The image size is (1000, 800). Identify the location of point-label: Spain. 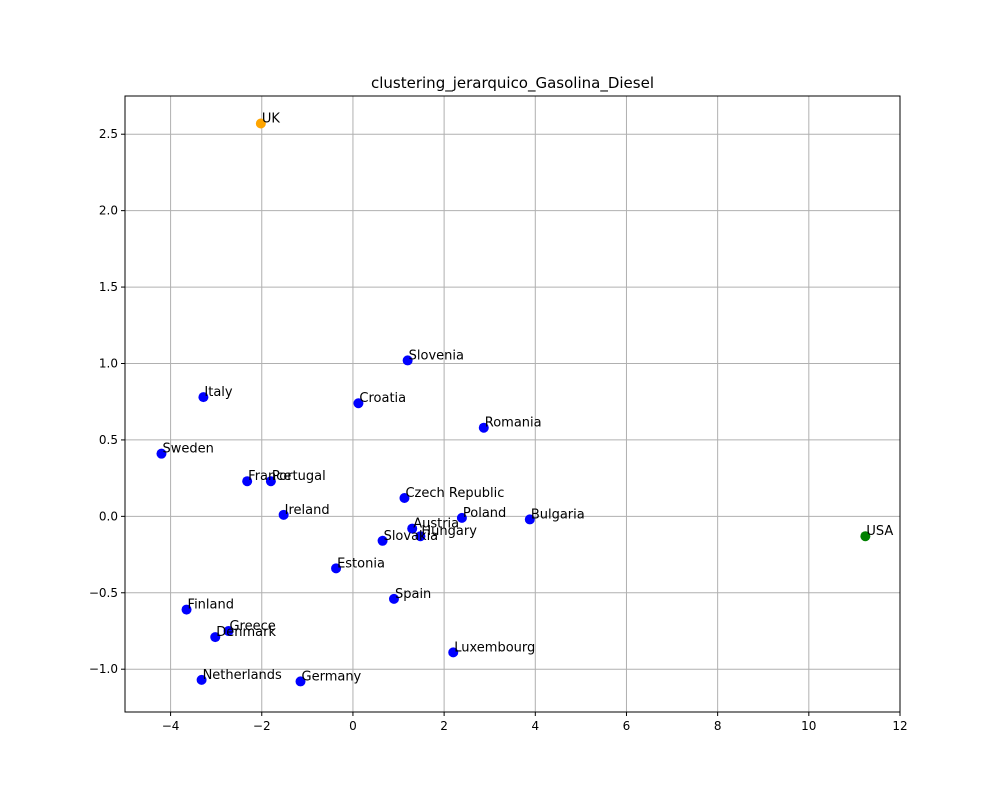
(413, 594).